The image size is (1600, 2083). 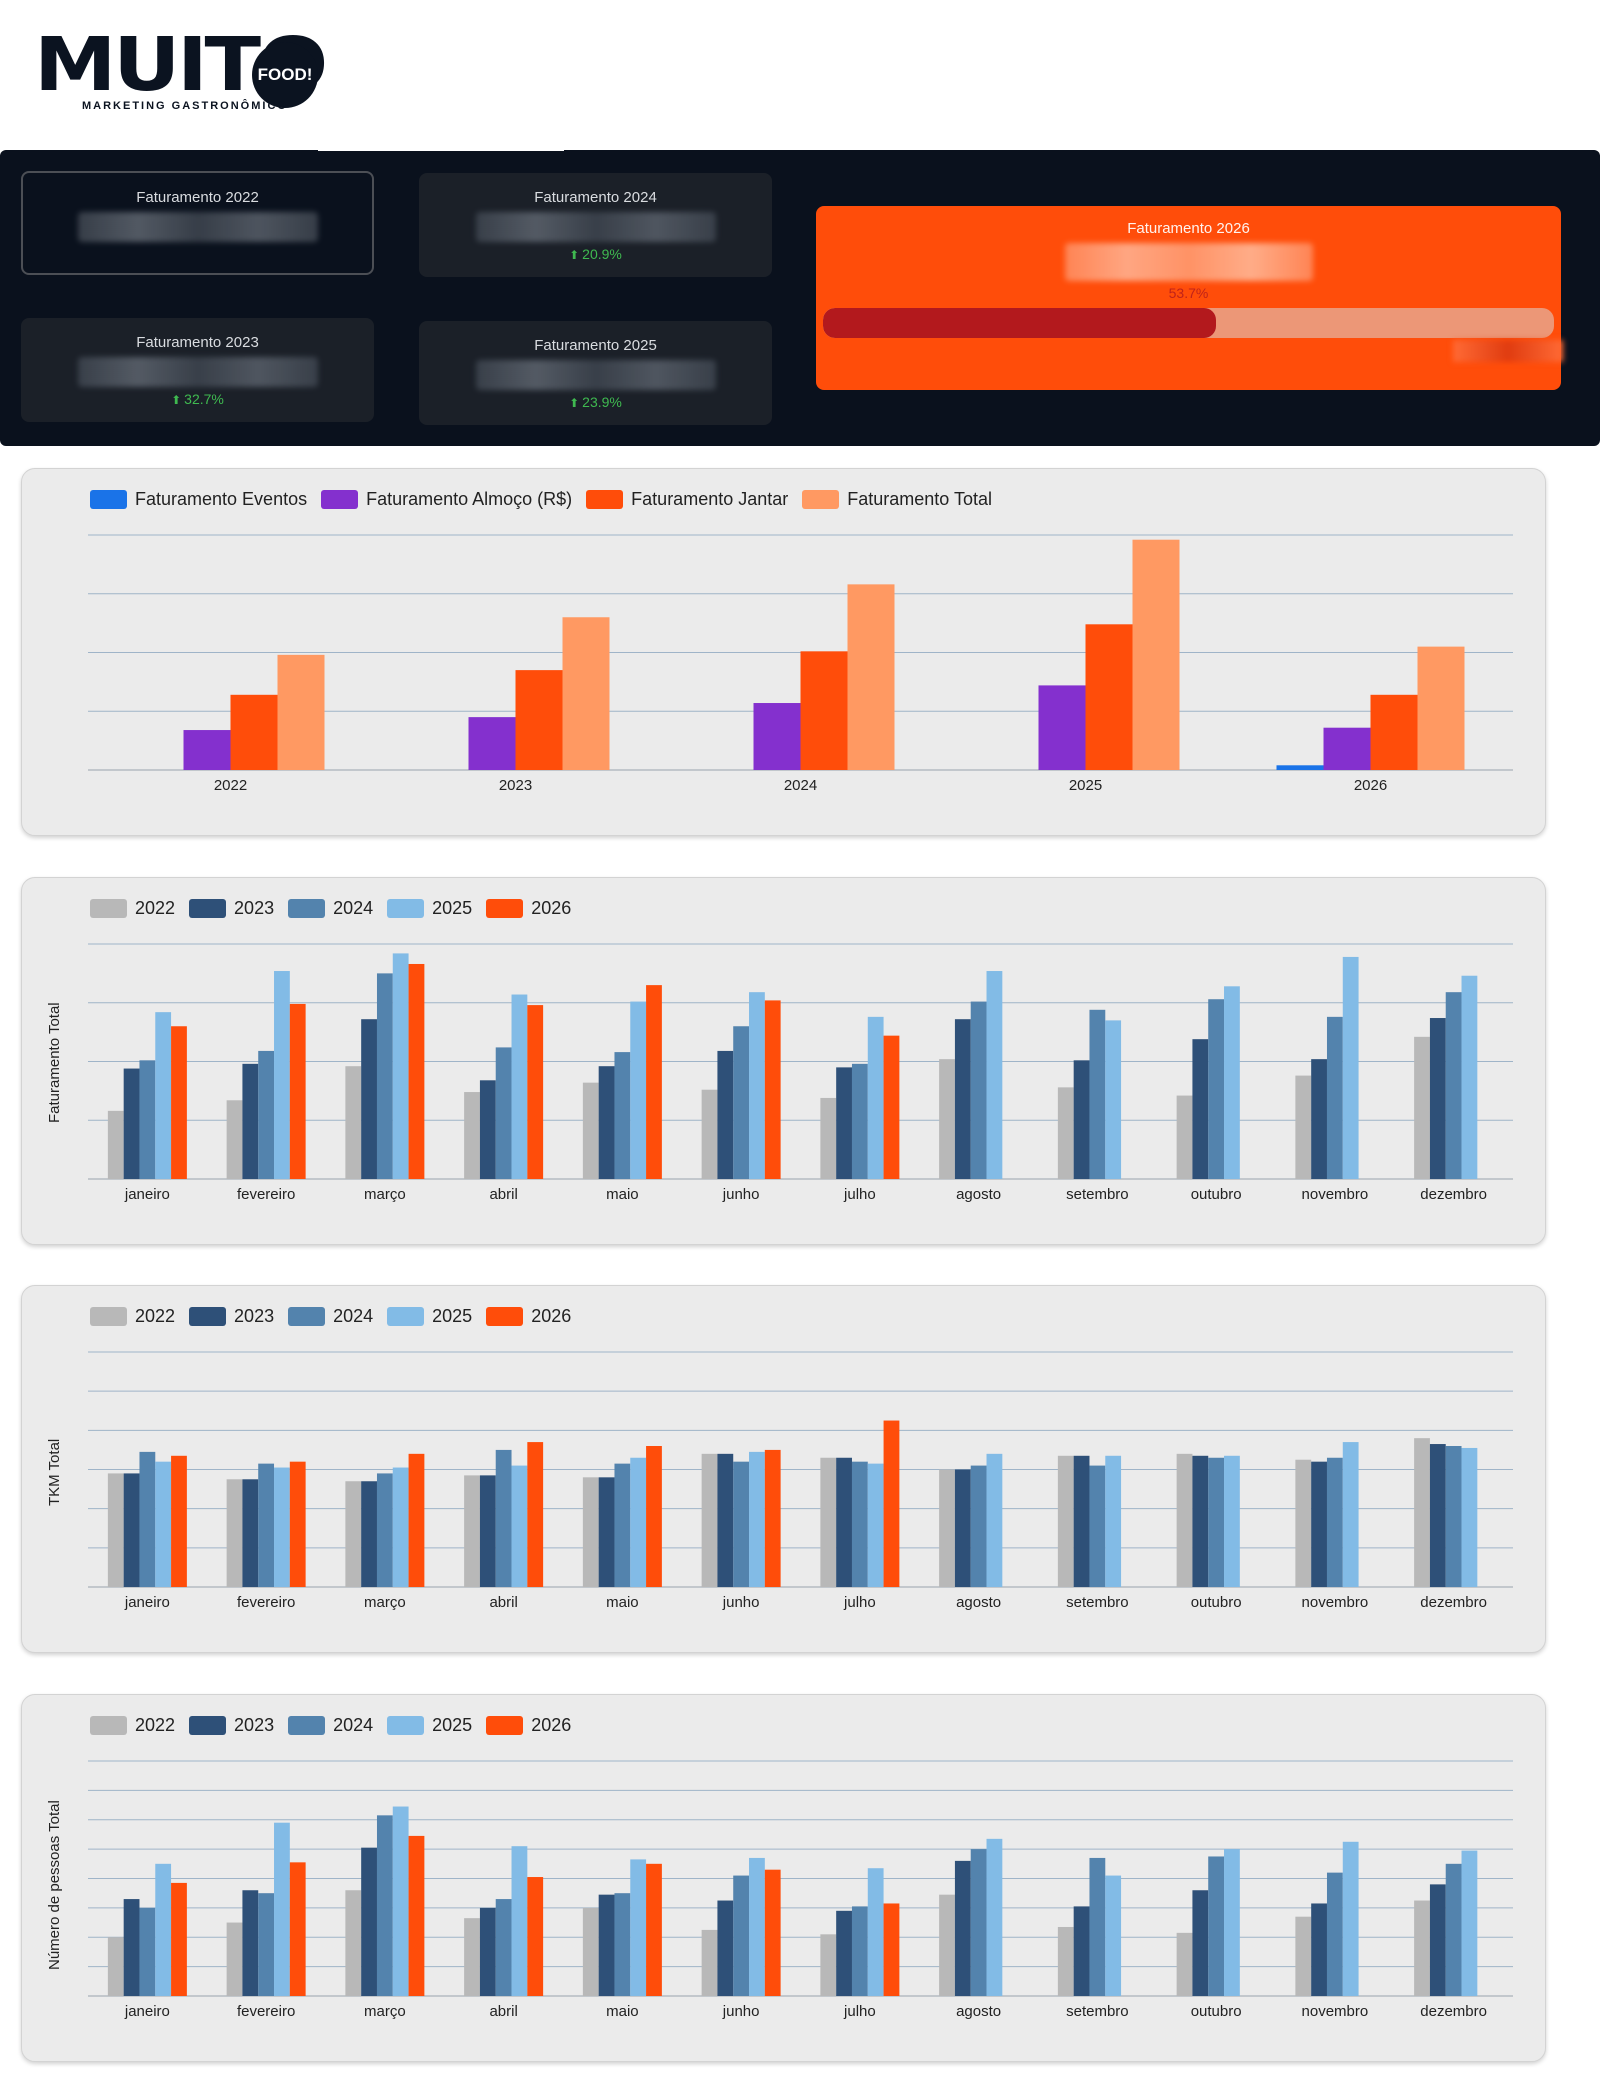 I want to click on x-tick-label: 2026, so click(x=1370, y=785).